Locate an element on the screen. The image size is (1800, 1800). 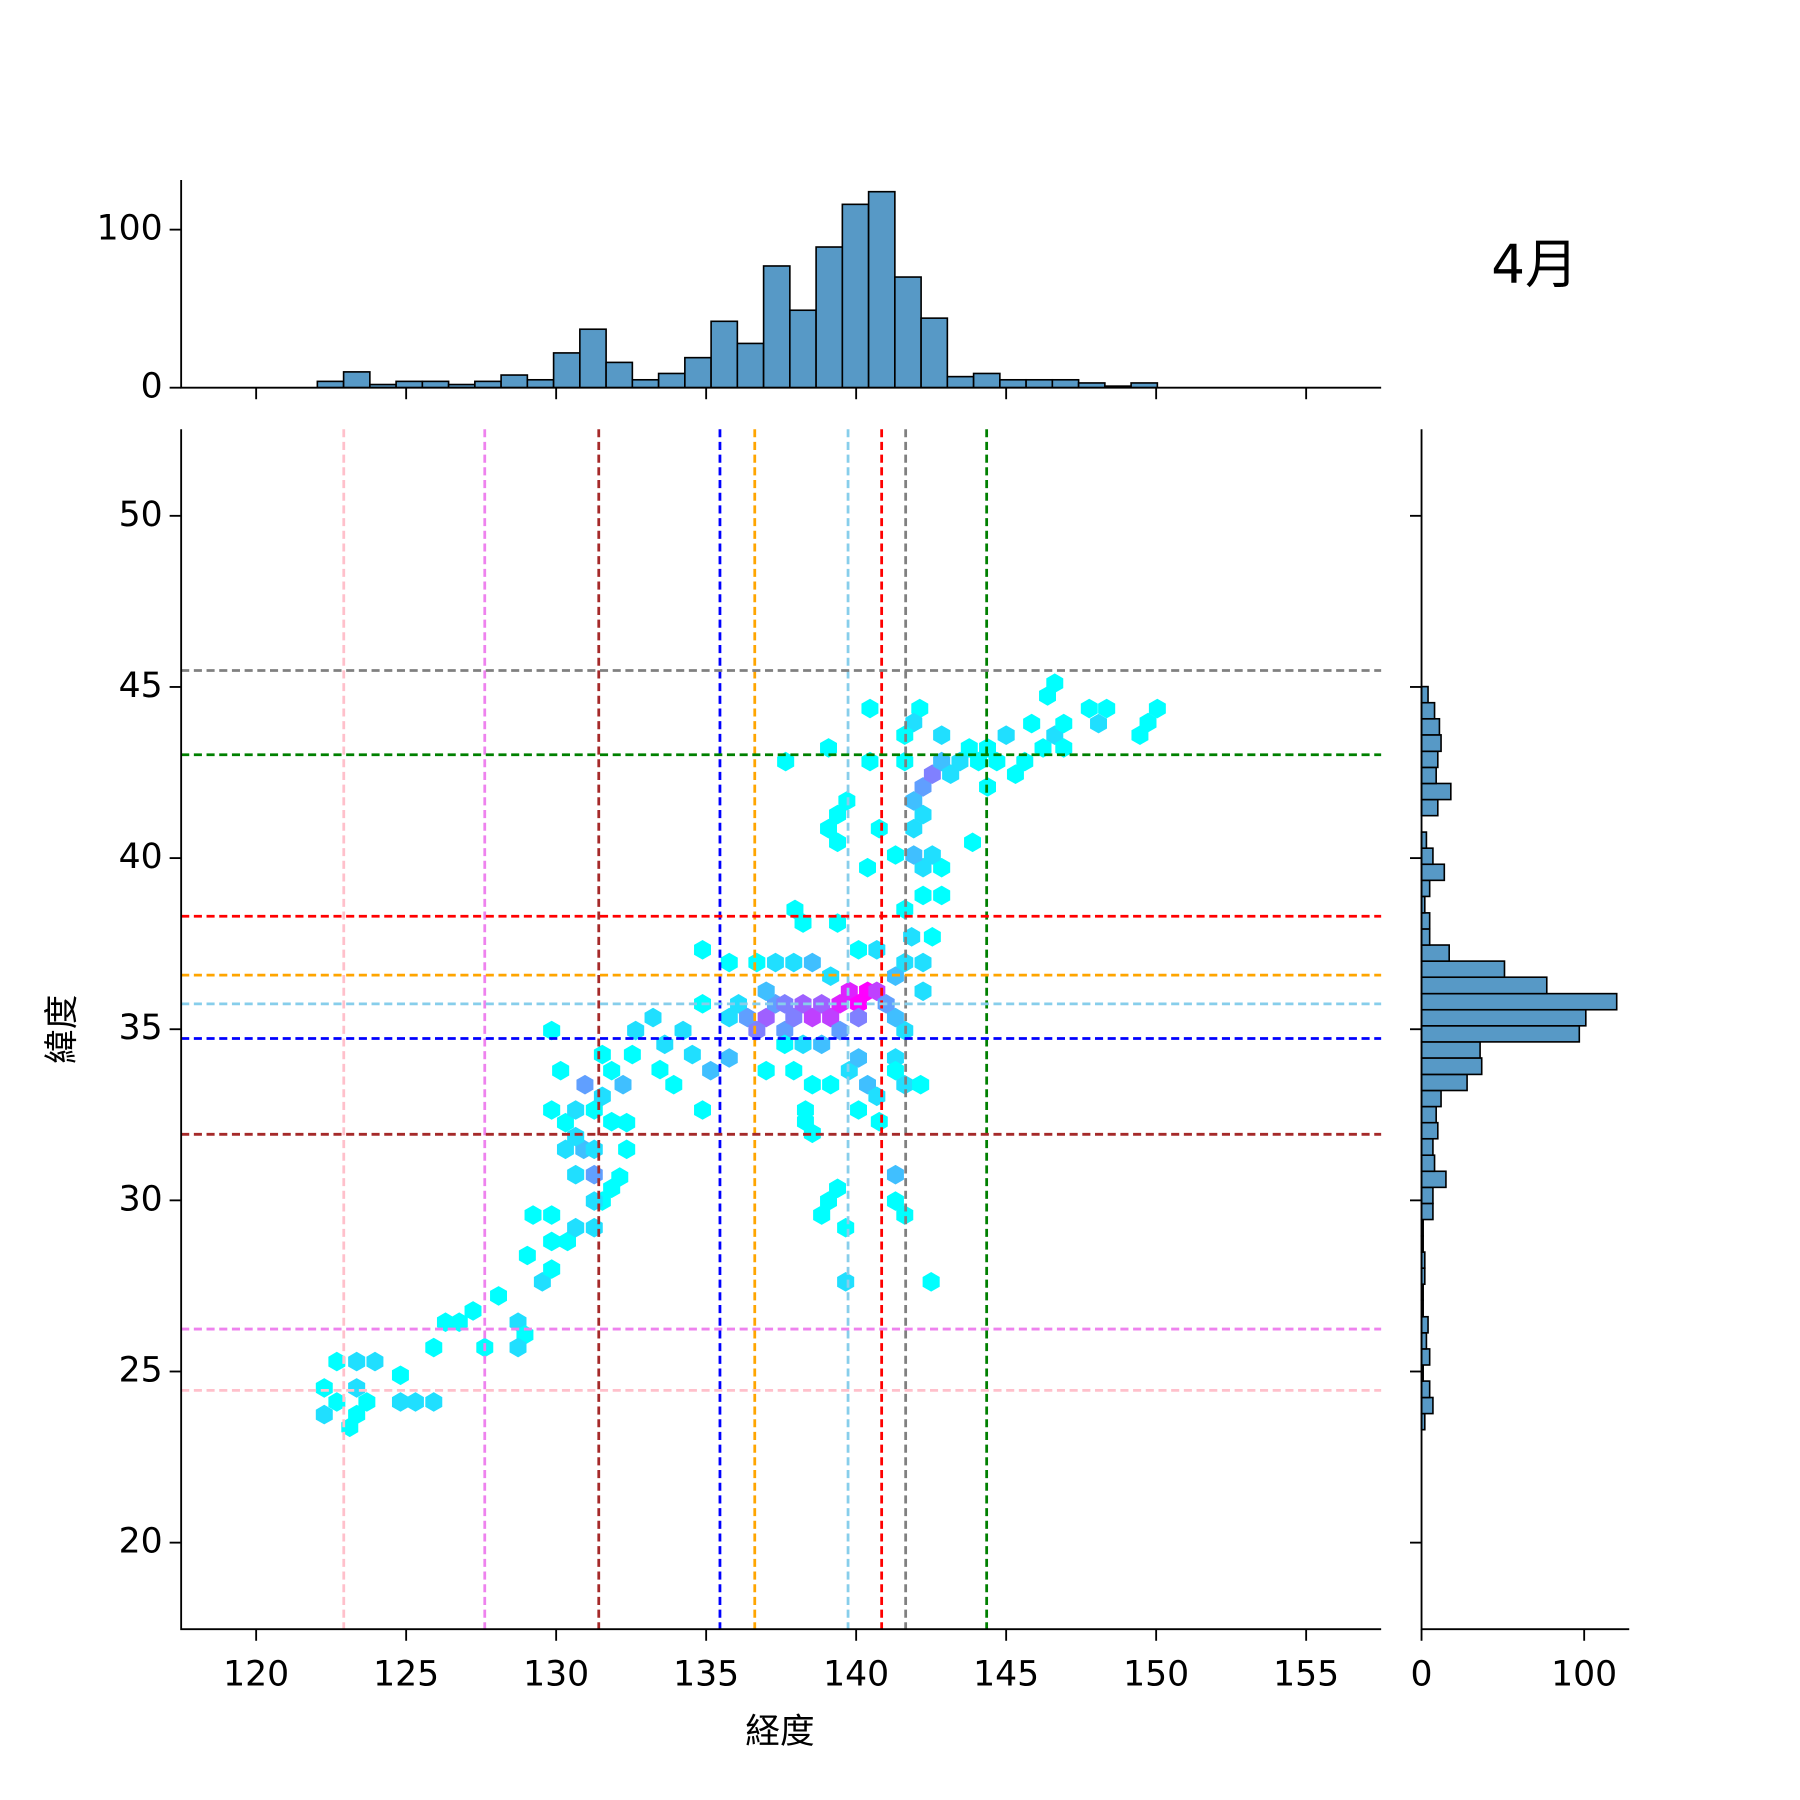
chart-title: 4月 is located at coordinates (1534, 264).